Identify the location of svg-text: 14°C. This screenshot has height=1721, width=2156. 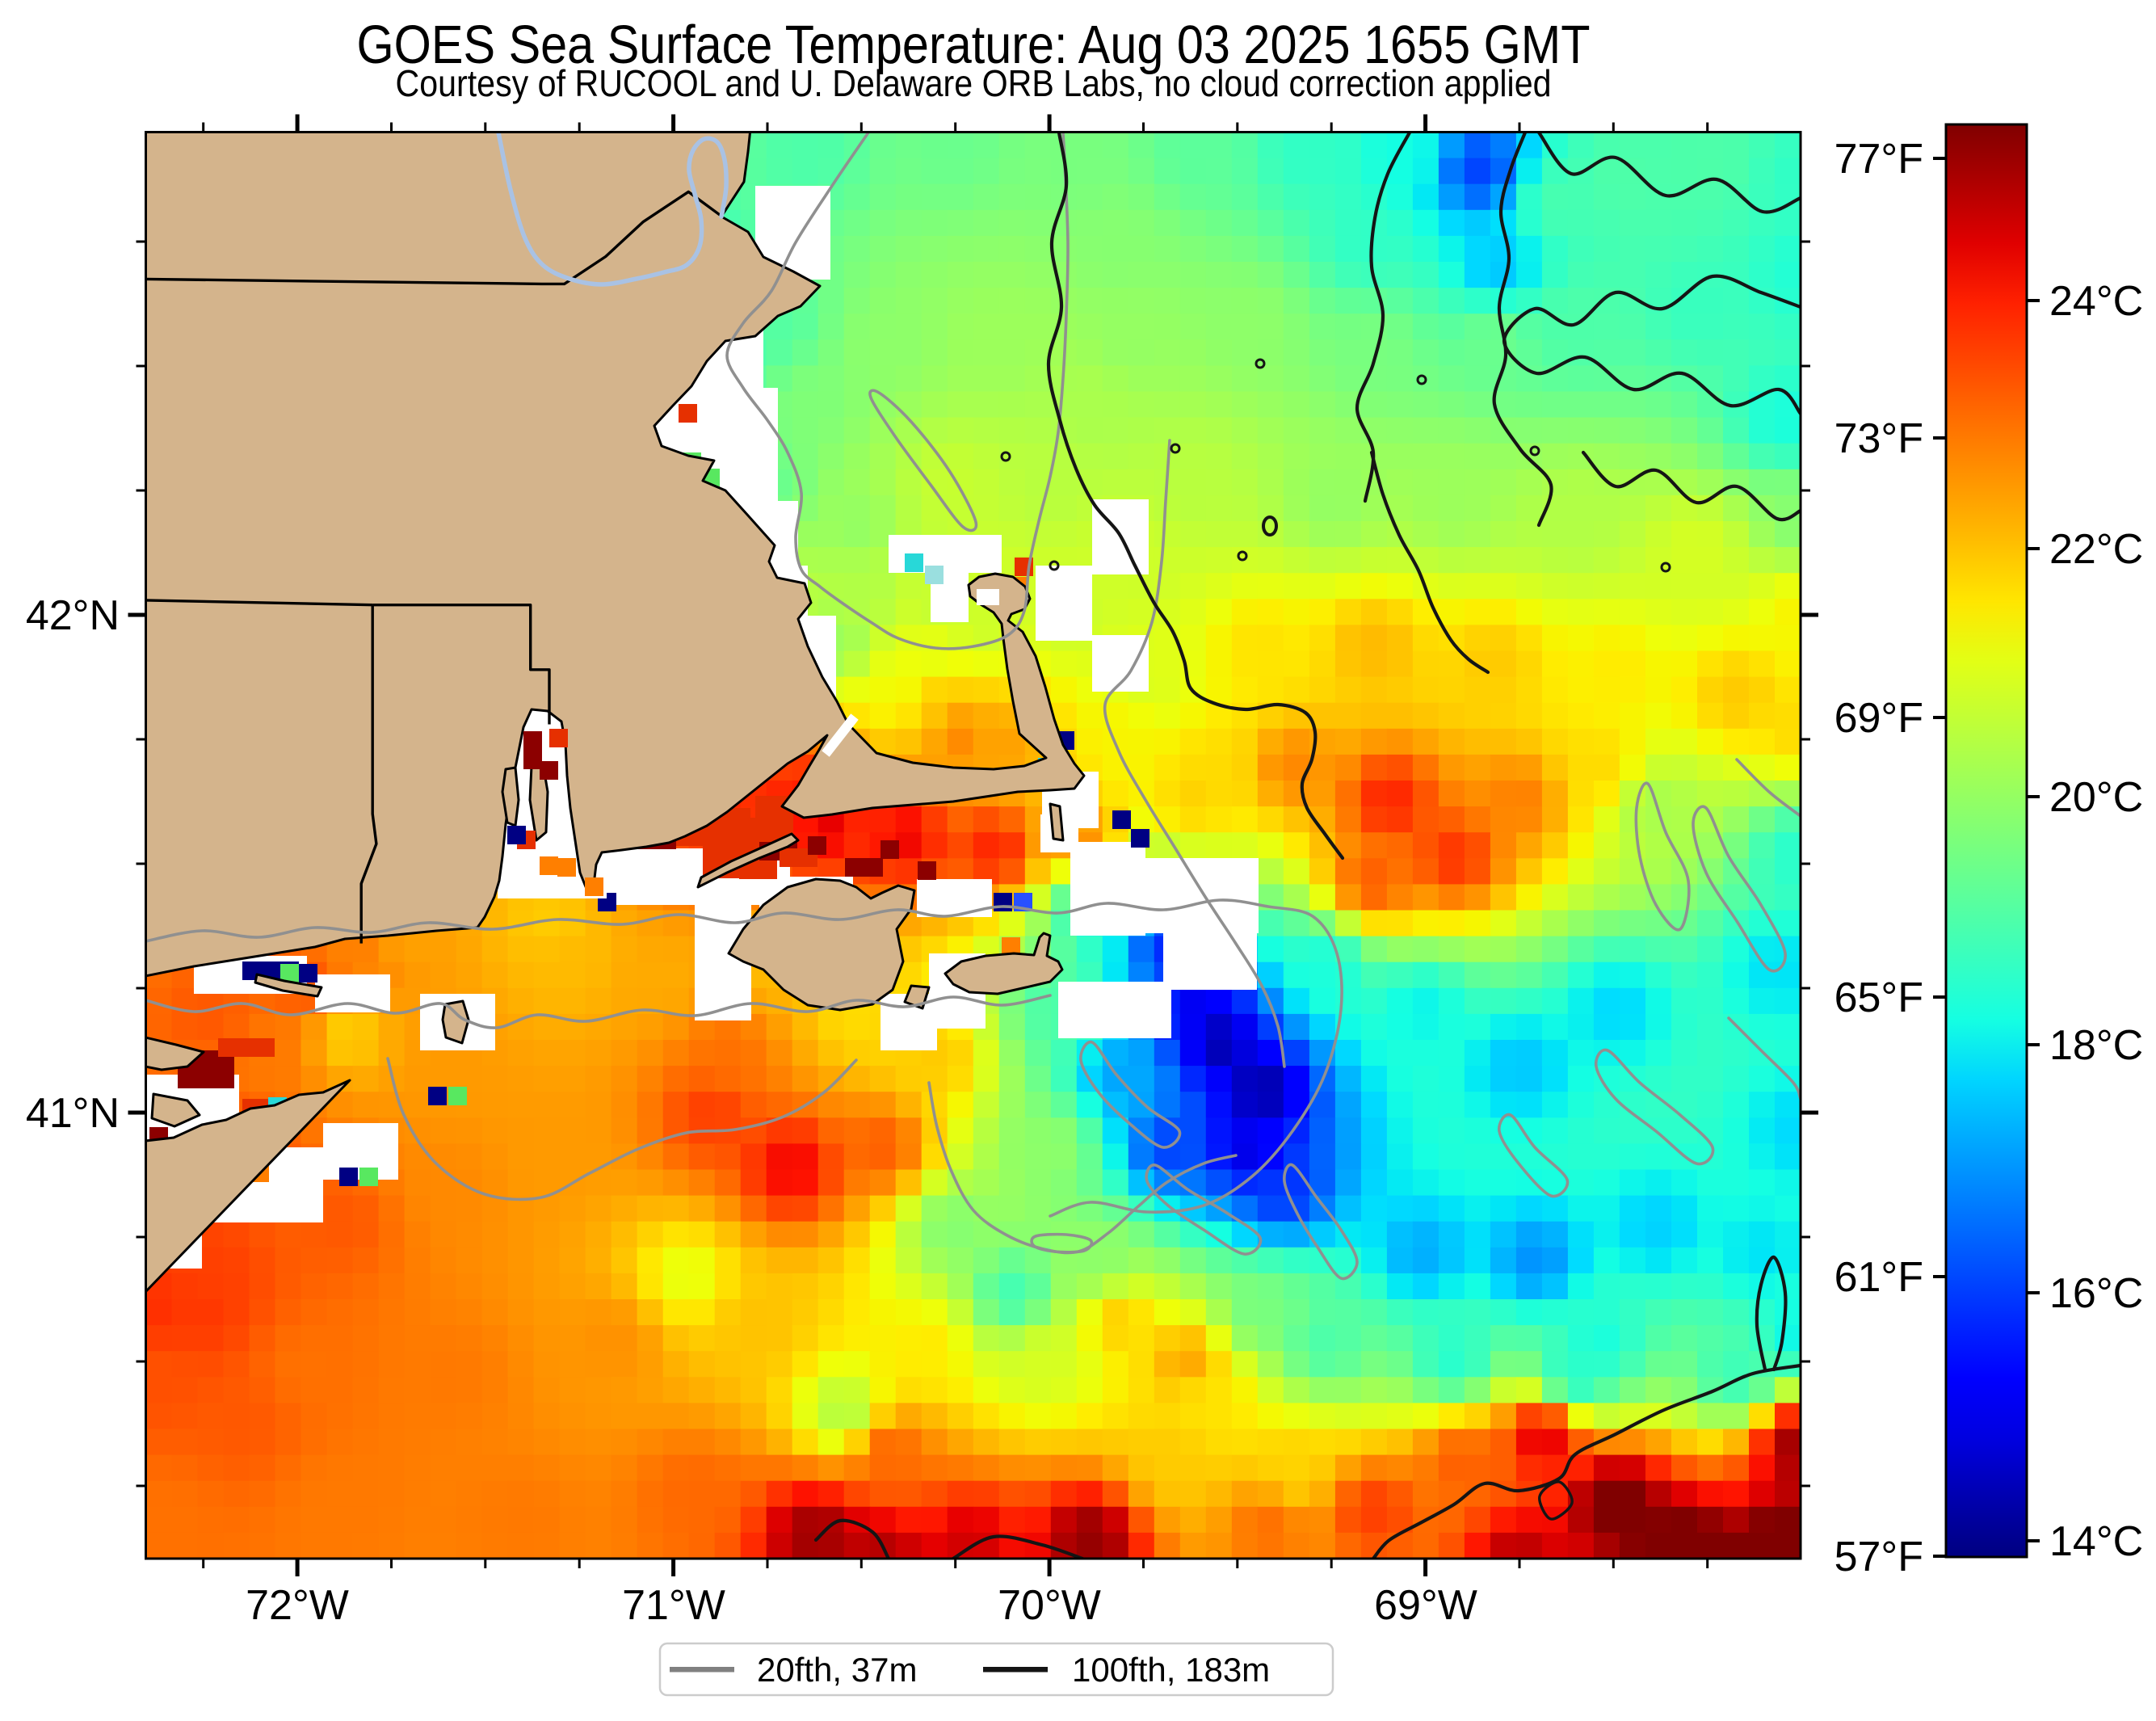
(2096, 1541).